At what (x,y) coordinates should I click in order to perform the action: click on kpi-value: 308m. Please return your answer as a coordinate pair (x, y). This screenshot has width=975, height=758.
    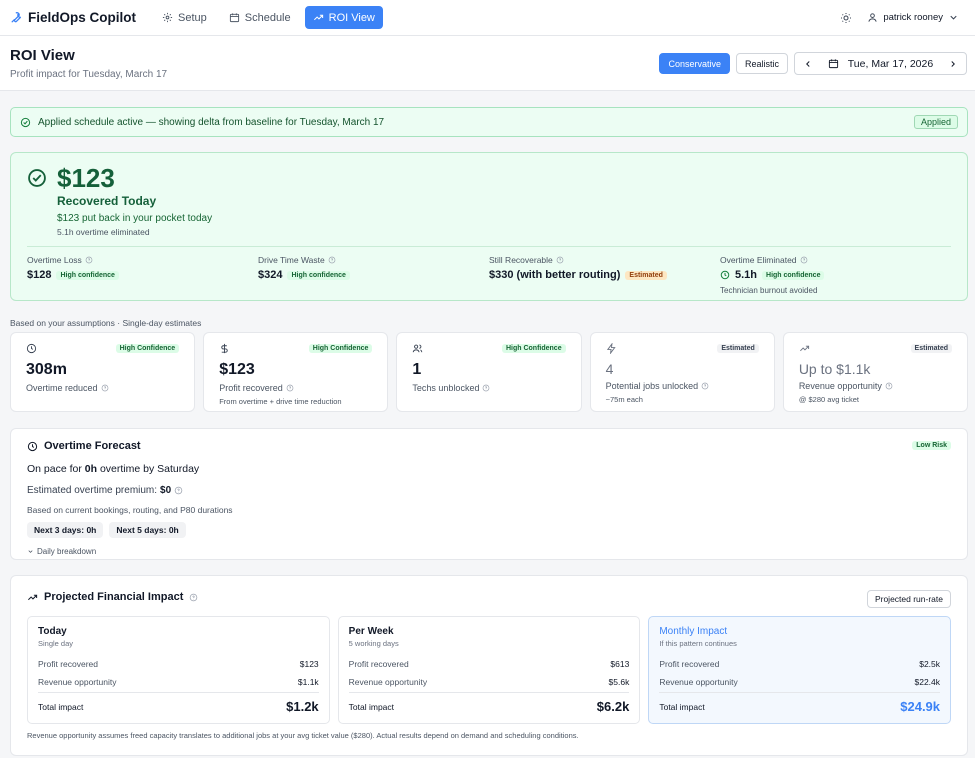
    Looking at the image, I should click on (46, 369).